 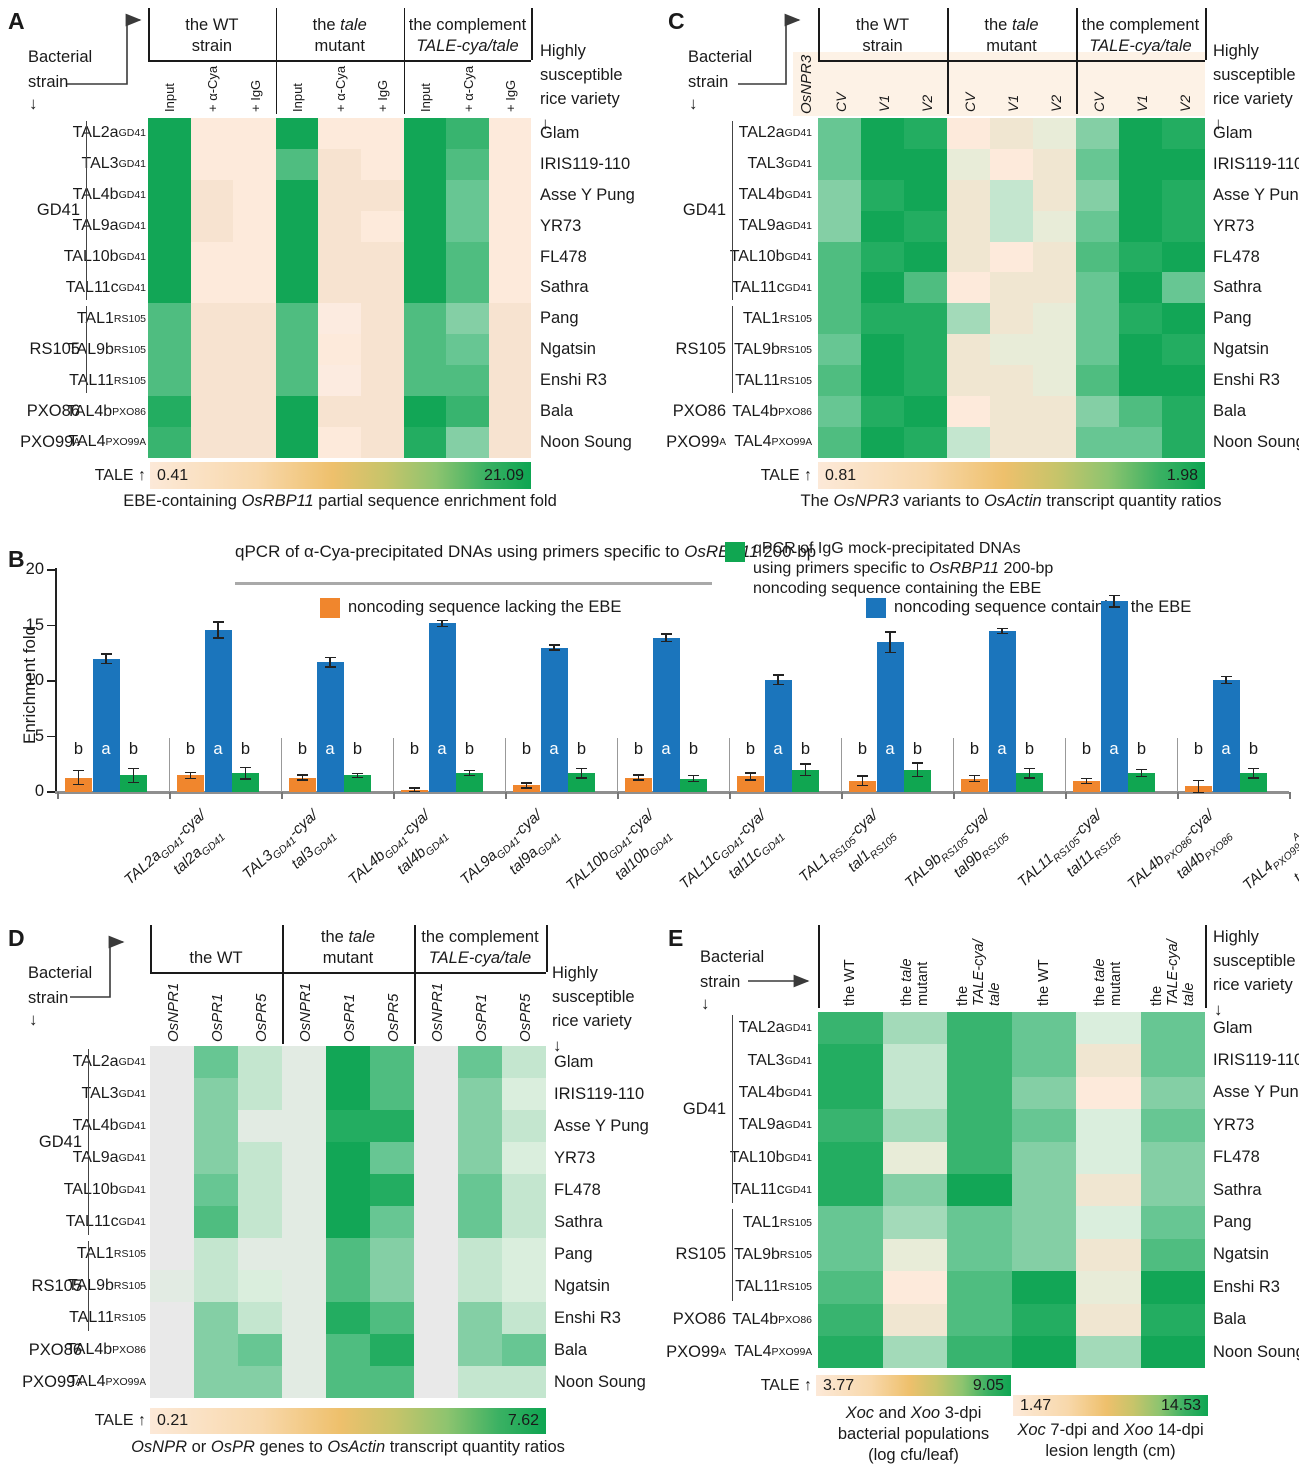 What do you see at coordinates (339, 46) in the screenshot?
I see `group-header-line: mutant` at bounding box center [339, 46].